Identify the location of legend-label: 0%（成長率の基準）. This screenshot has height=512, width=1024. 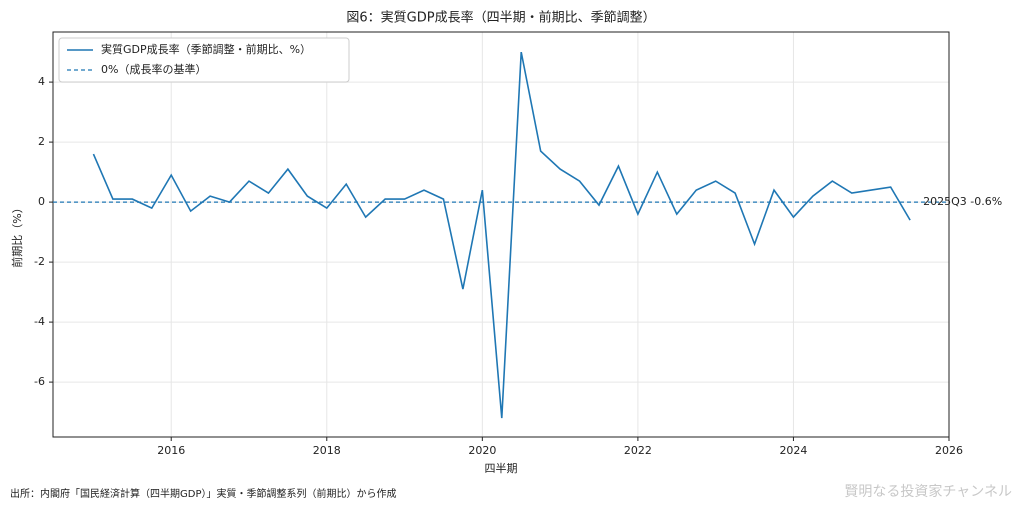
(153, 69).